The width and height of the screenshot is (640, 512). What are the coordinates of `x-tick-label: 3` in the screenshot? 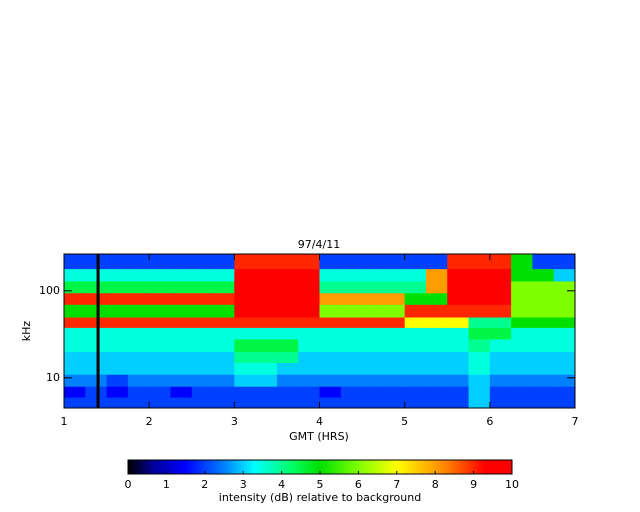 It's located at (234, 421).